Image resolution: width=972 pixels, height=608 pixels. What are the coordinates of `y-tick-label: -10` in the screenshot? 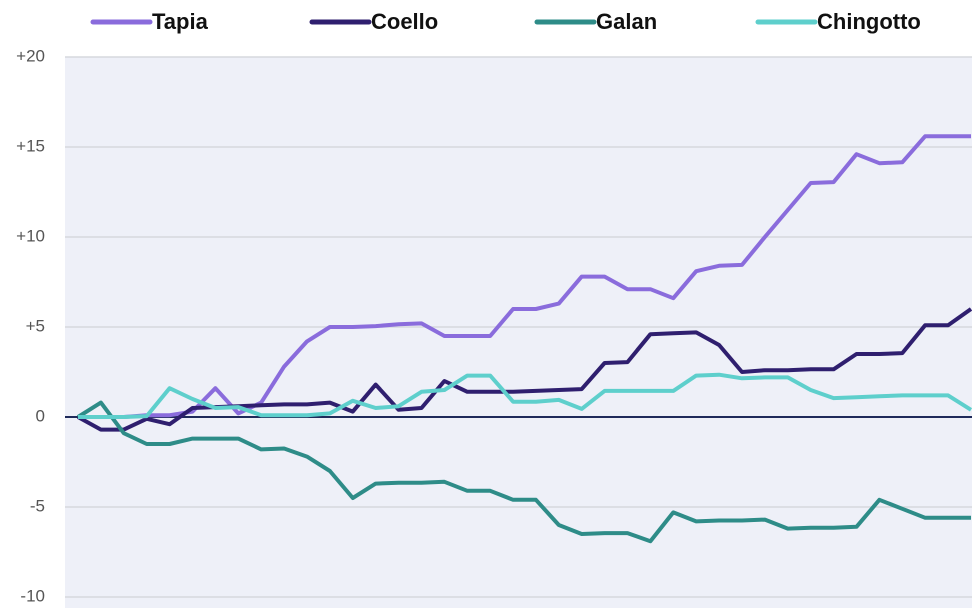 It's located at (32, 595).